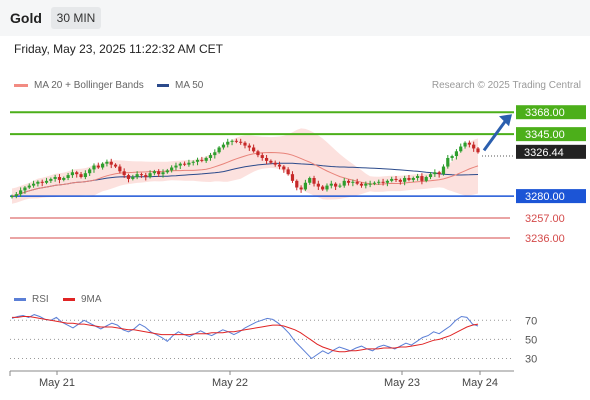  I want to click on instrument-title: Gold, so click(26, 18).